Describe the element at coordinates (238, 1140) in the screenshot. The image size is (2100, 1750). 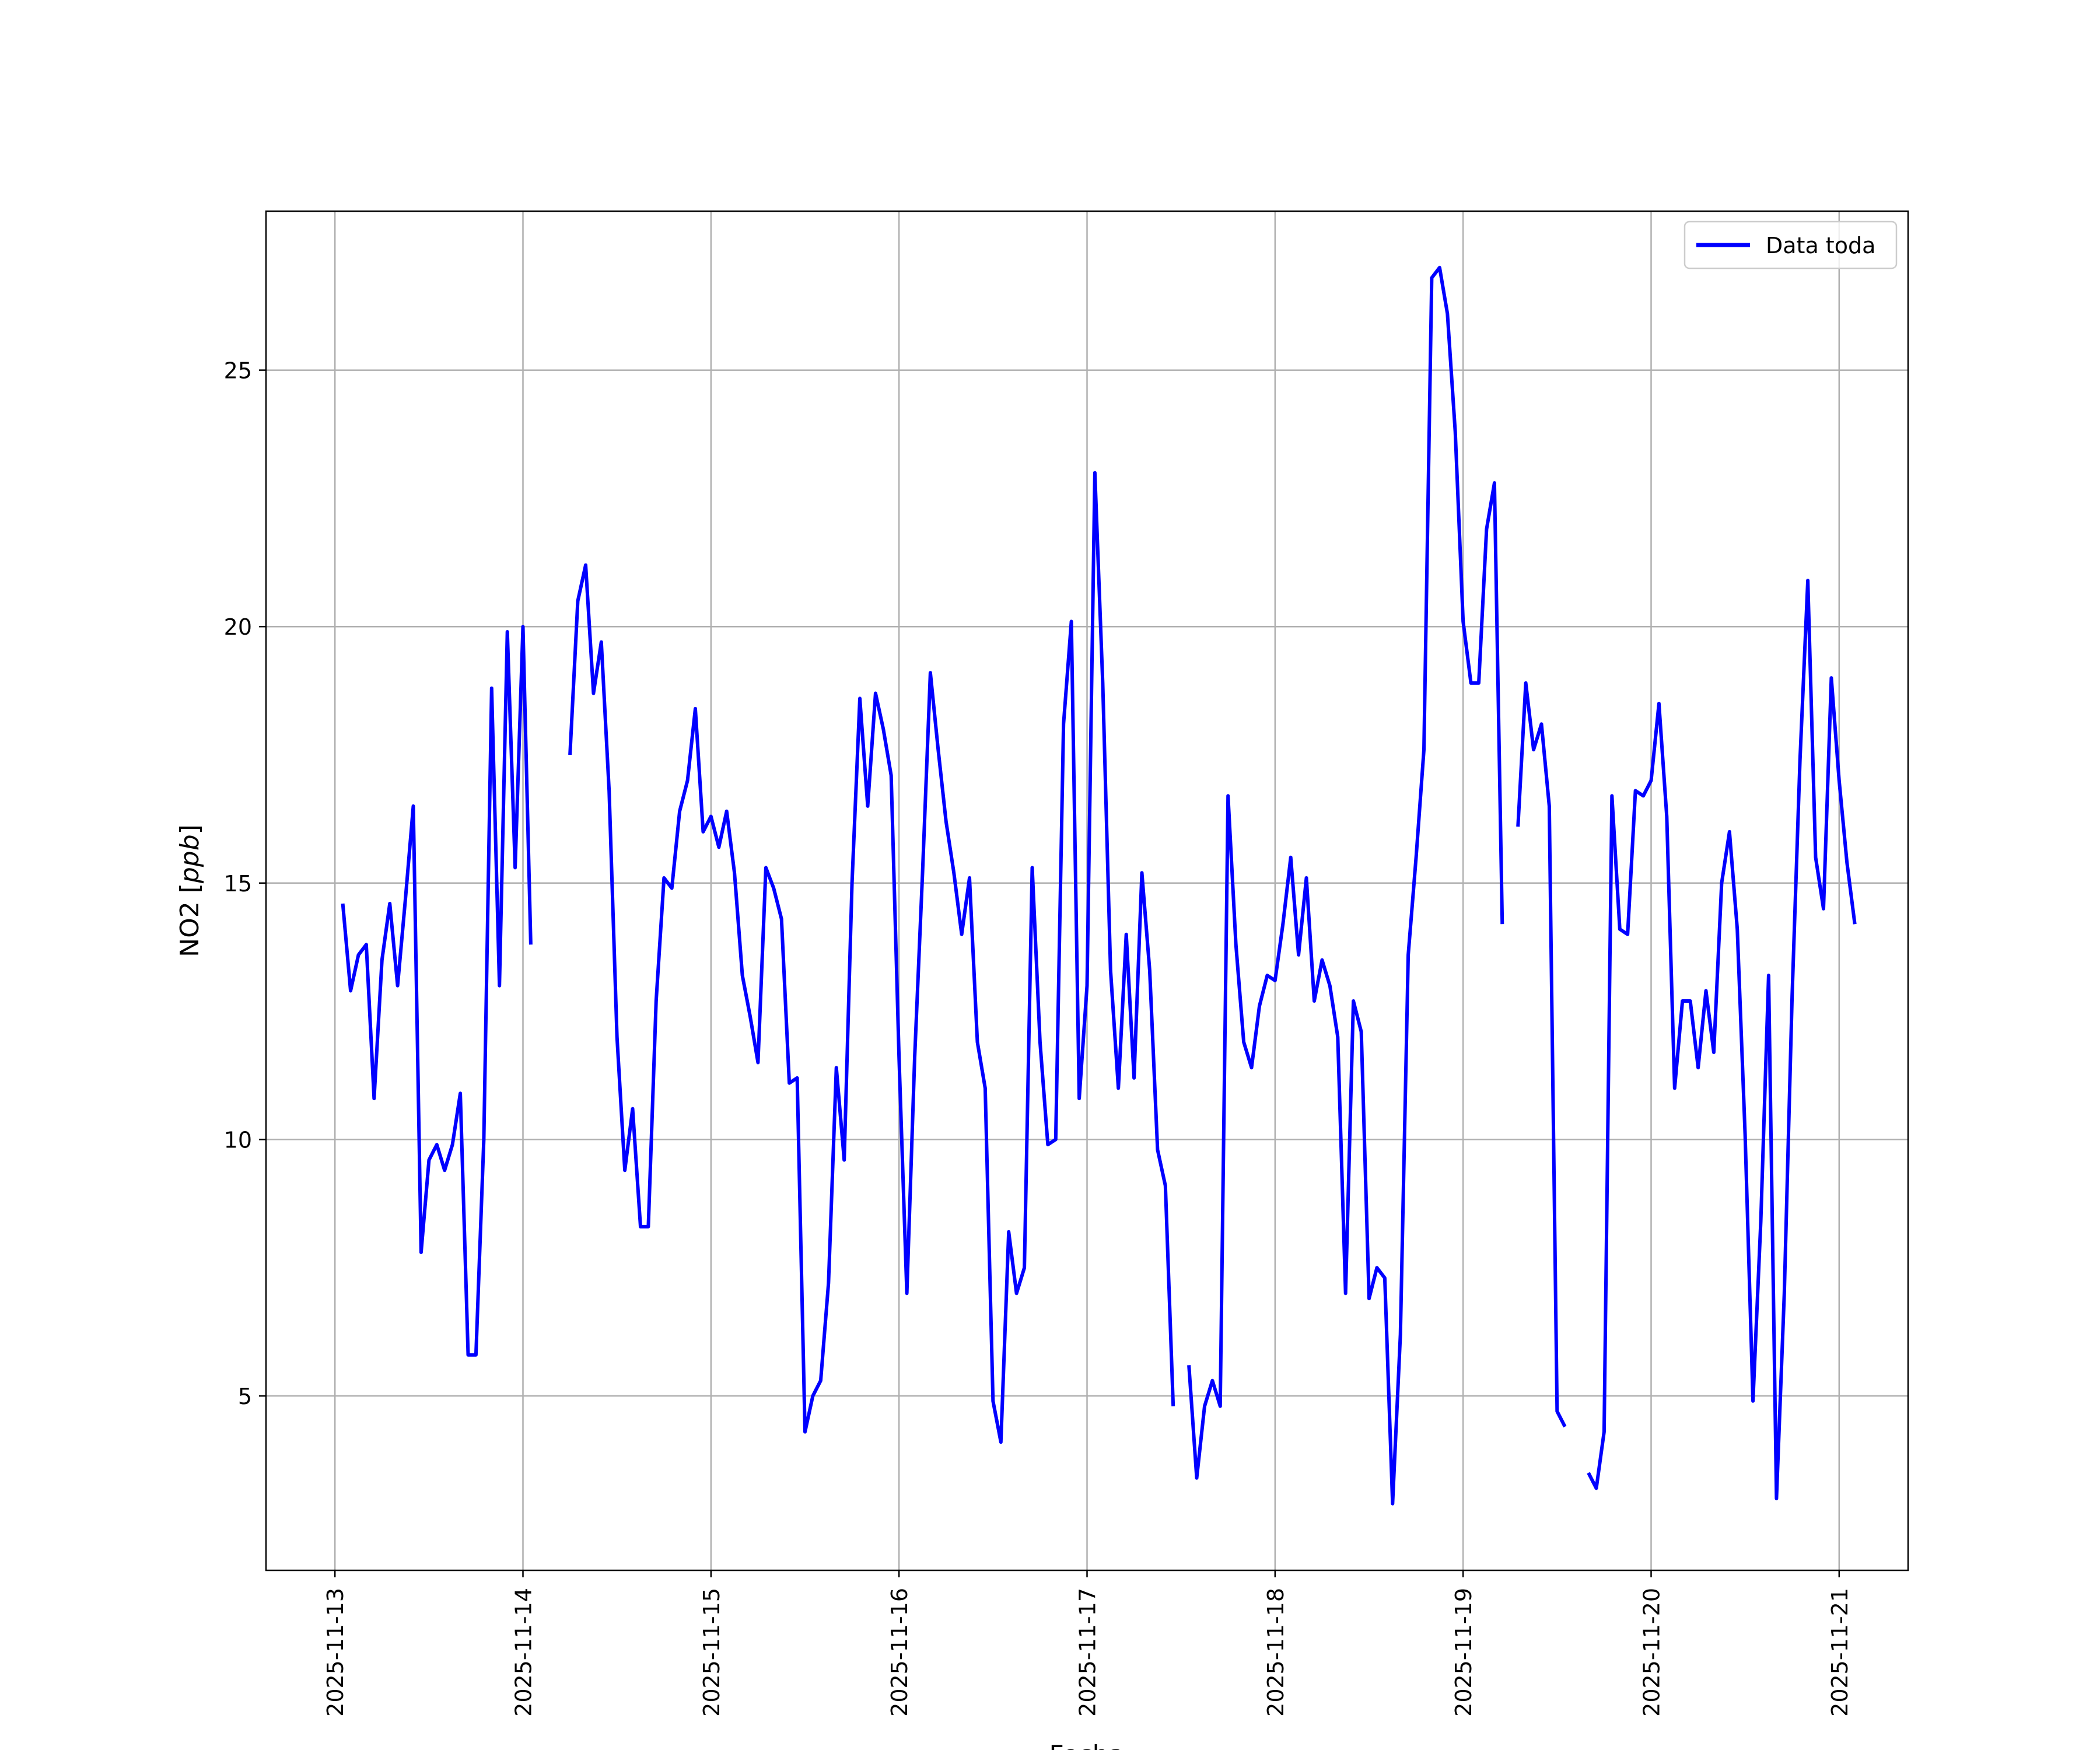
I see `y-tick-label: 10` at that location.